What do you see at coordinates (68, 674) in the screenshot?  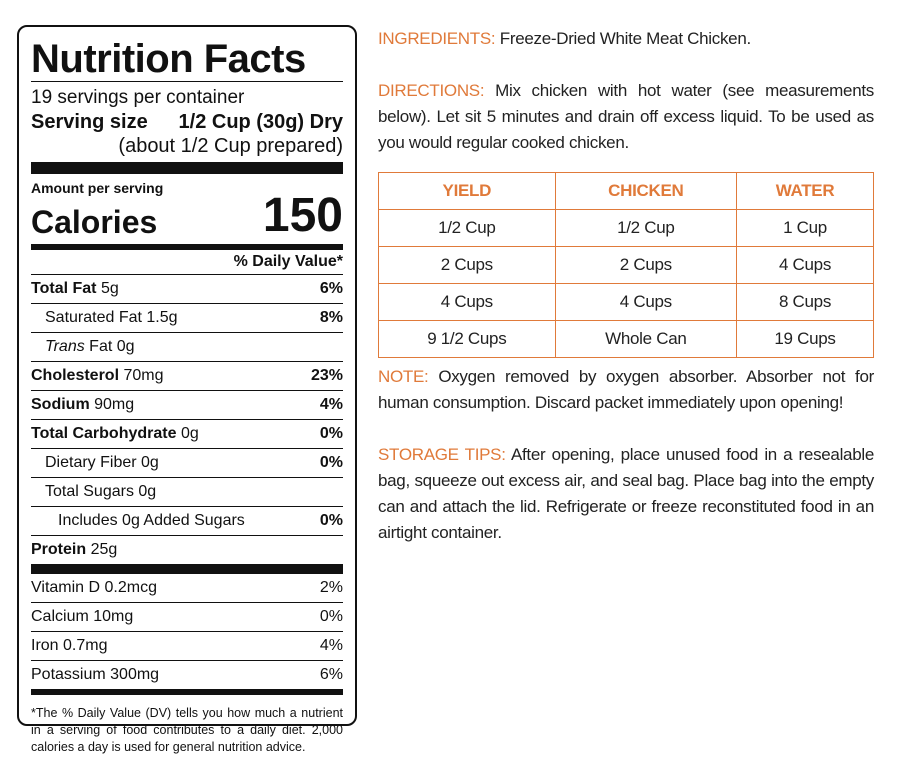 I see `vitamin-name: Potassium` at bounding box center [68, 674].